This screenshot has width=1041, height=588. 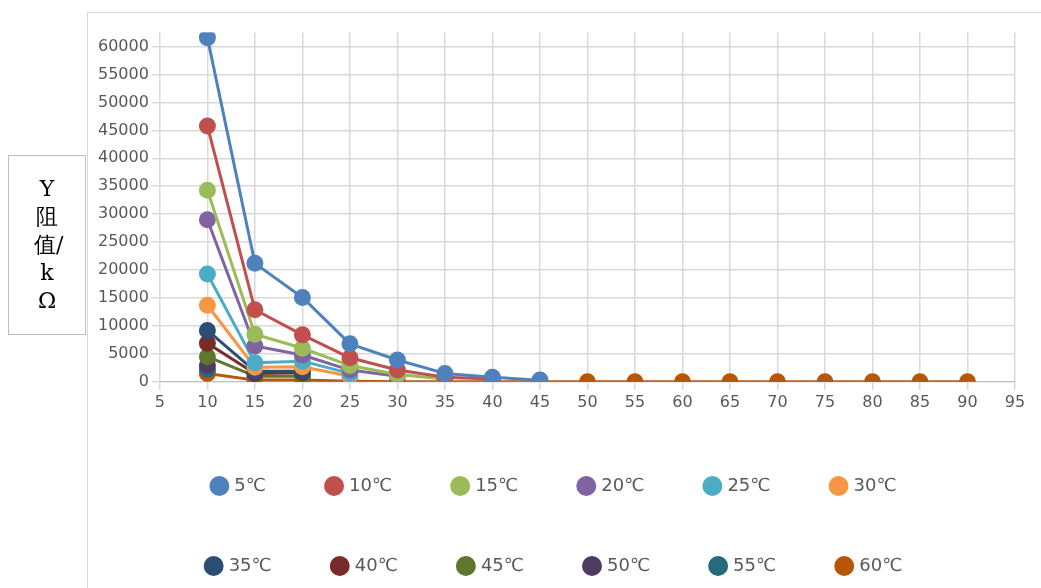 What do you see at coordinates (825, 401) in the screenshot?
I see `x-tick-label: 75` at bounding box center [825, 401].